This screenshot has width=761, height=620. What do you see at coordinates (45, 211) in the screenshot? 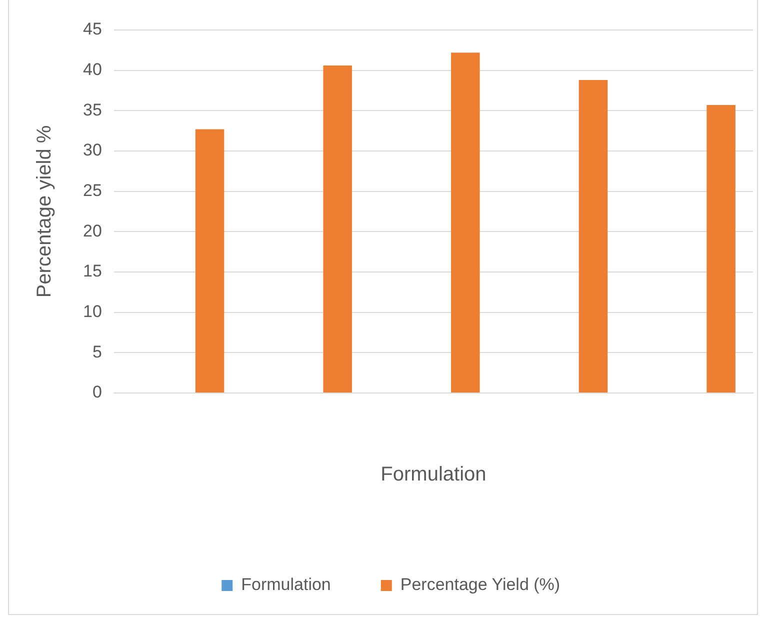
I see `y-axis-title: Percentage yield %` at bounding box center [45, 211].